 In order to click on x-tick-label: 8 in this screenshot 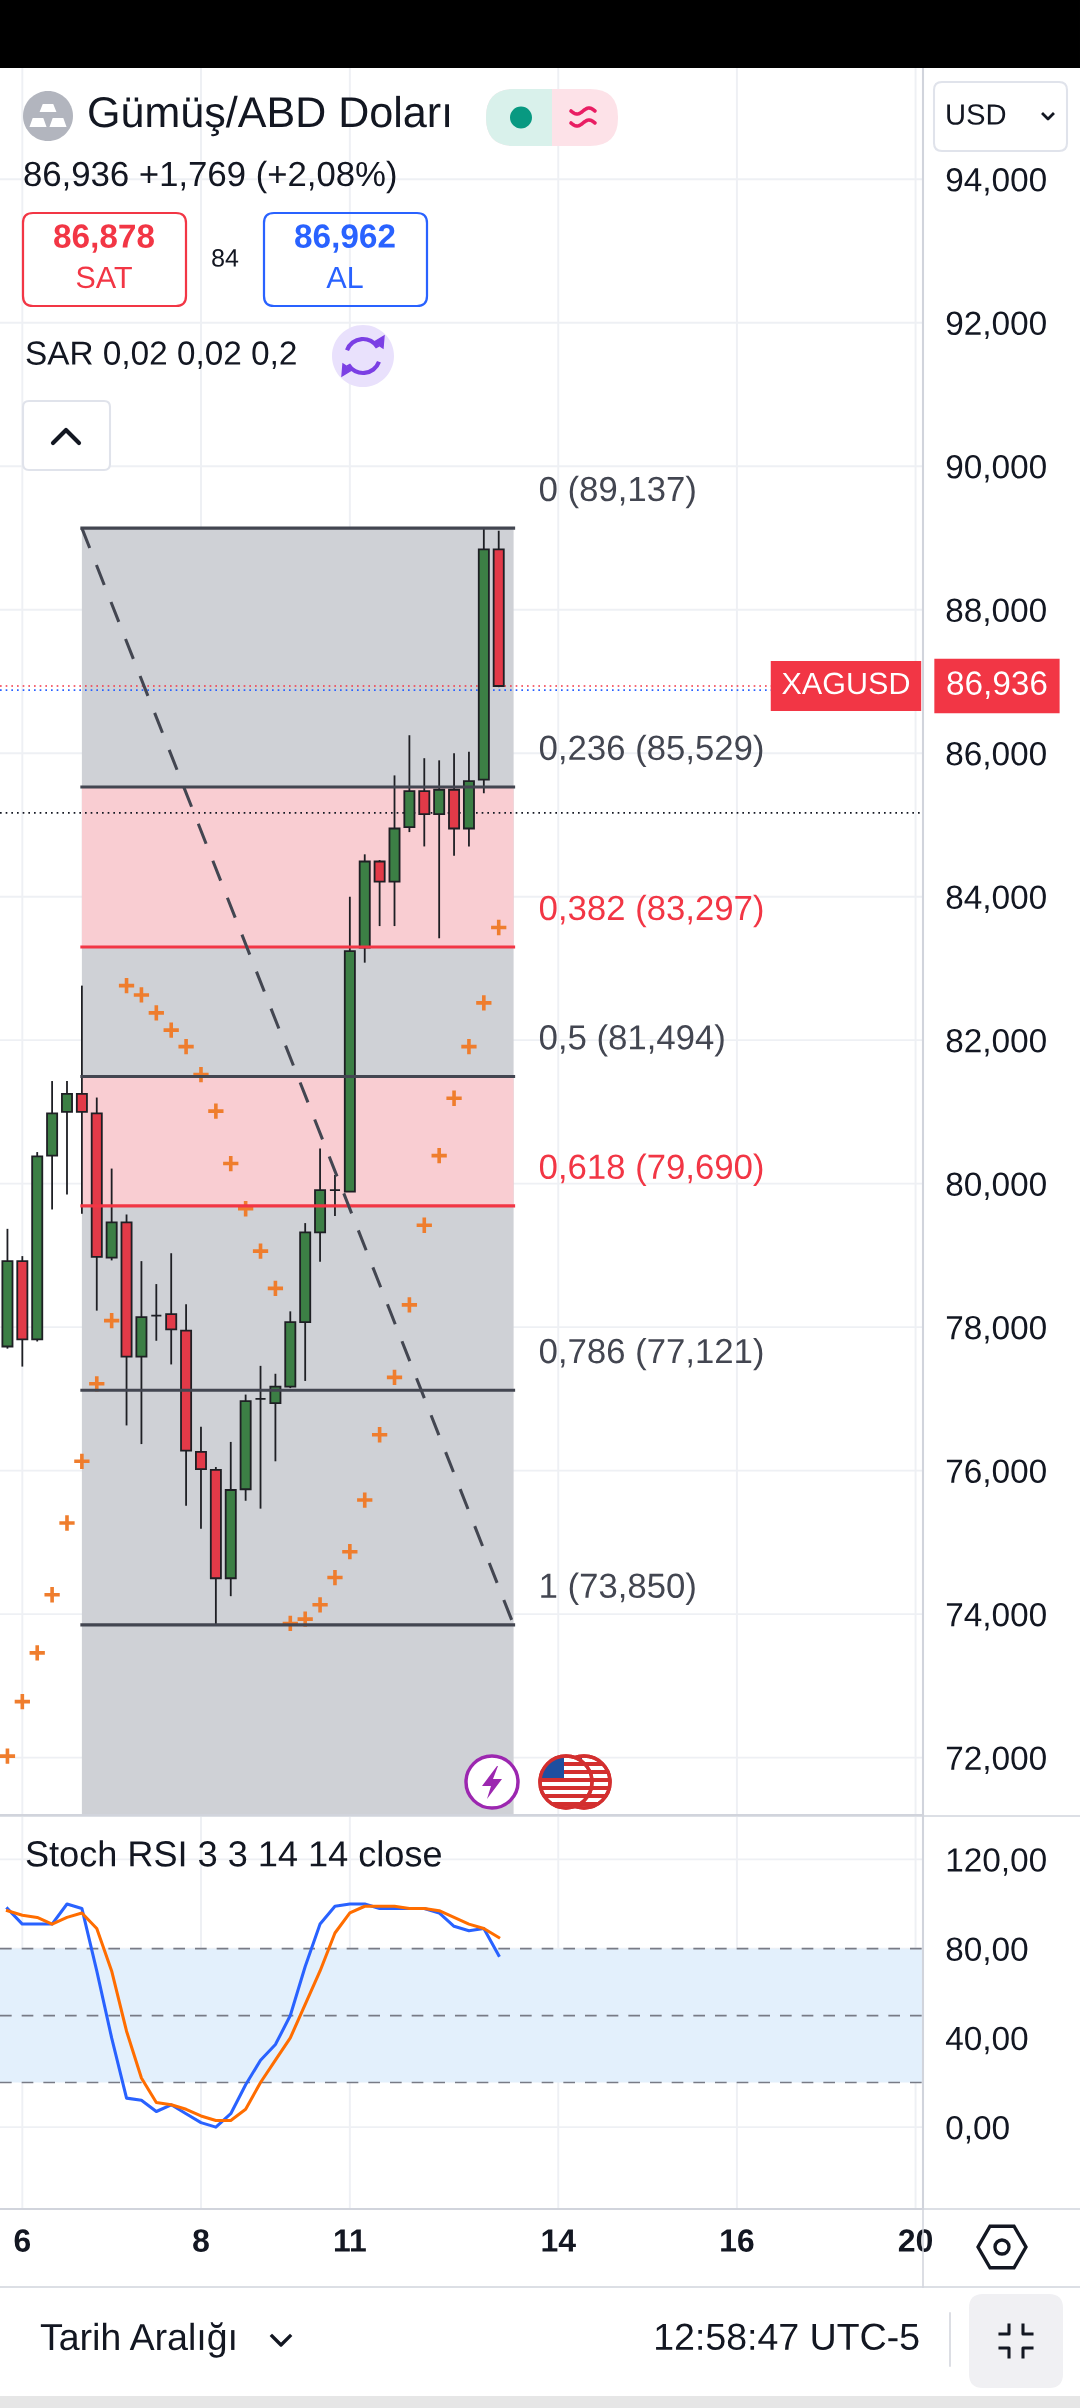, I will do `click(201, 2240)`.